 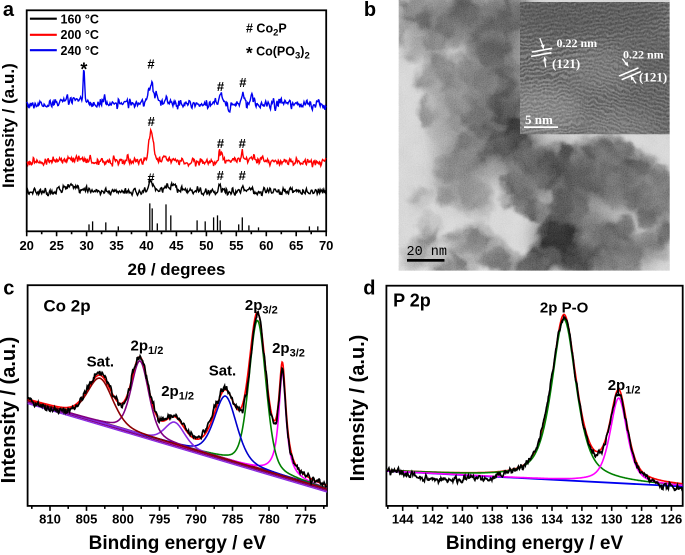 What do you see at coordinates (403, 519) in the screenshot?
I see `svg-text: 144` at bounding box center [403, 519].